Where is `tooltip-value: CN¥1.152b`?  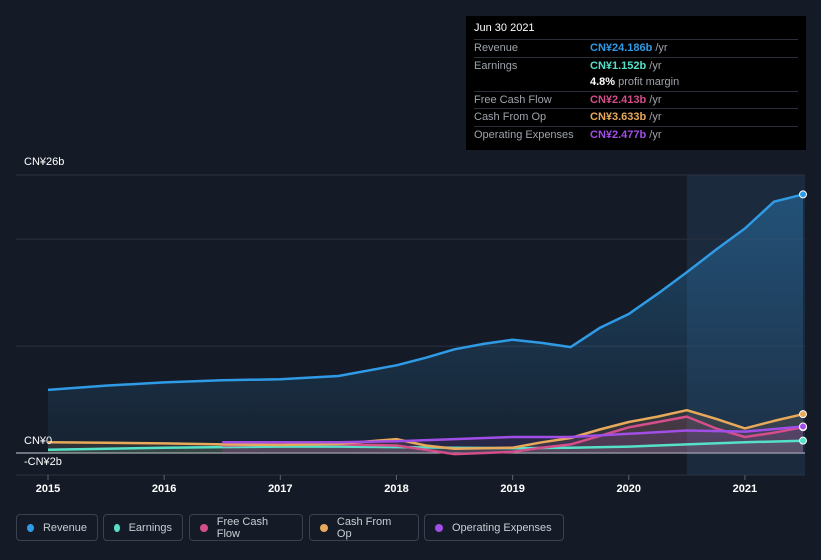
tooltip-value: CN¥1.152b is located at coordinates (618, 65).